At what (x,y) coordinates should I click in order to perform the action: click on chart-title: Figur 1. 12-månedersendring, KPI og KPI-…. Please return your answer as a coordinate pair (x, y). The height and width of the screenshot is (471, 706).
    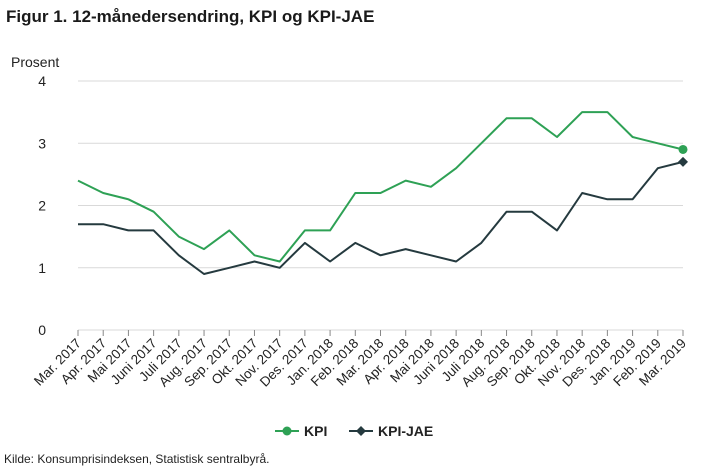
    Looking at the image, I should click on (190, 16).